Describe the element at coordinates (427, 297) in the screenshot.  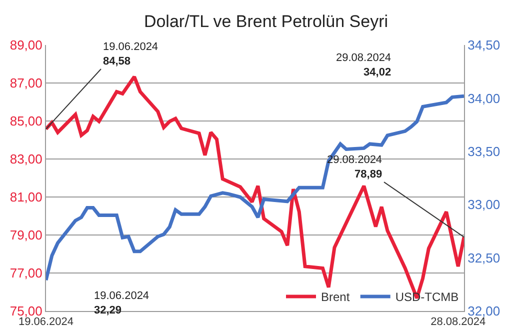
I see `legend-label: USD-TCMB` at that location.